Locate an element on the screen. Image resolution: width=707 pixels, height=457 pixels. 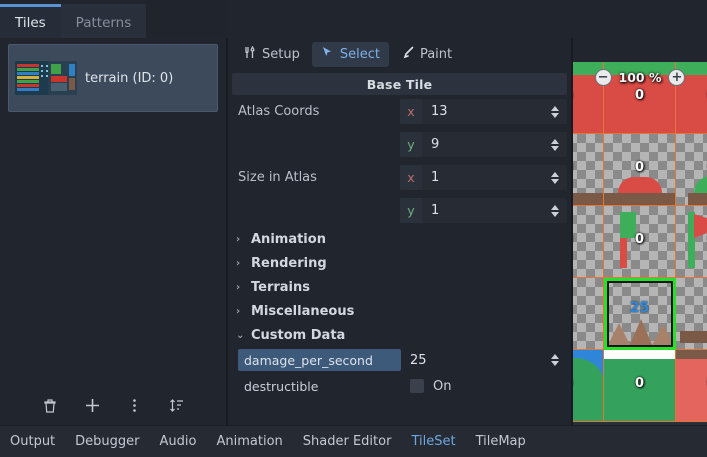
mode-button-paint-label: Paint is located at coordinates (436, 54).